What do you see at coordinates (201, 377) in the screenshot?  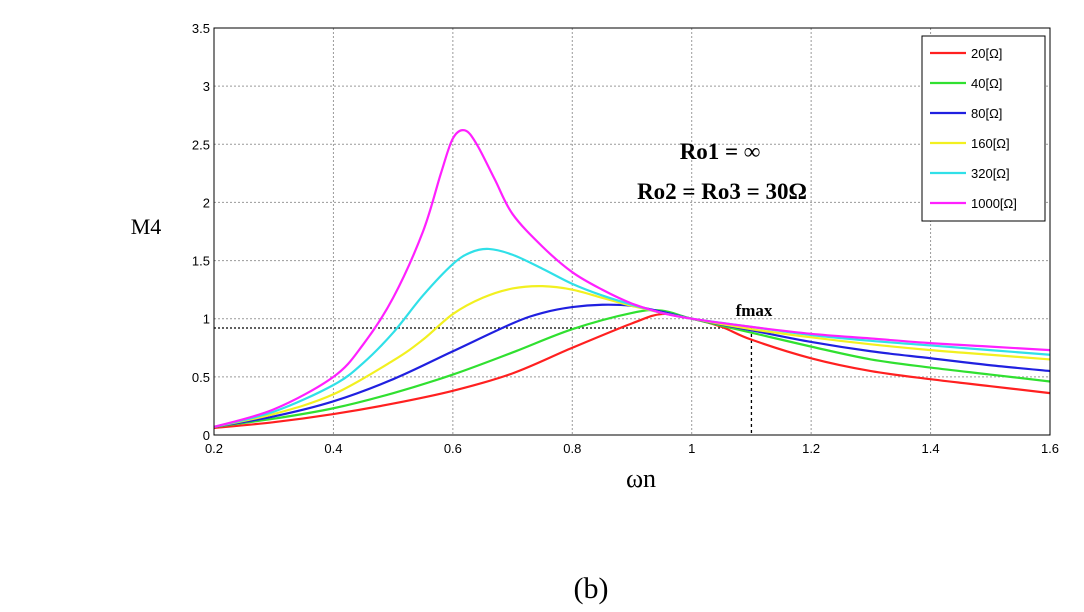 I see `y-tick-label: 0.5` at bounding box center [201, 377].